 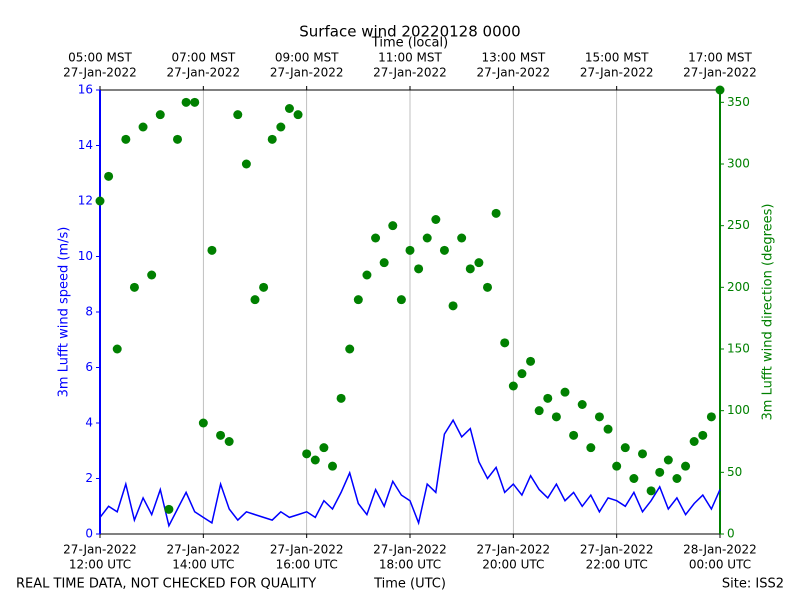 What do you see at coordinates (617, 58) in the screenshot?
I see `x2-tick-label: 15:00 MST` at bounding box center [617, 58].